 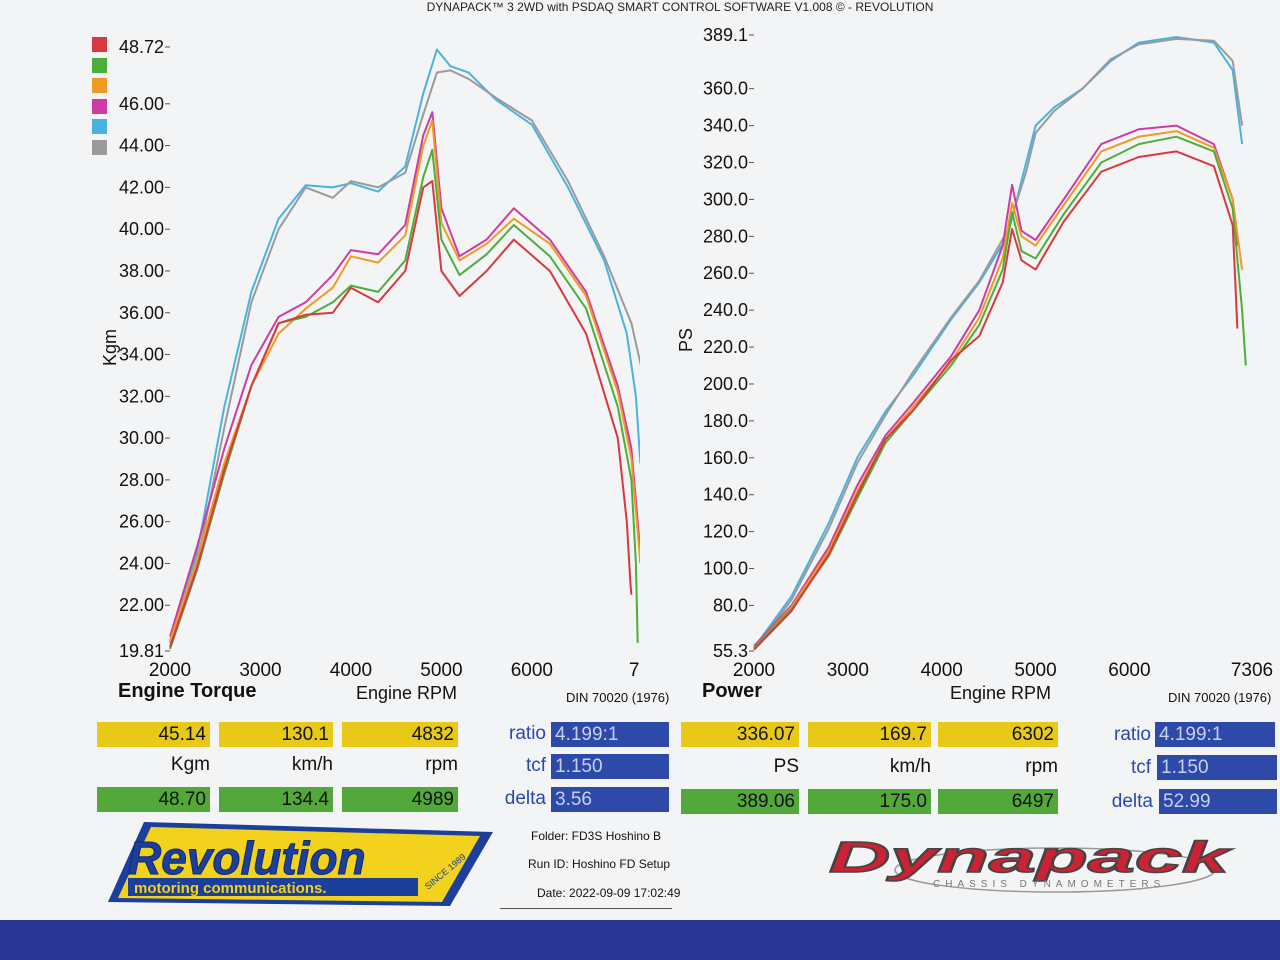 What do you see at coordinates (1215, 734) in the screenshot?
I see `power-ratio-value: 4.199:1` at bounding box center [1215, 734].